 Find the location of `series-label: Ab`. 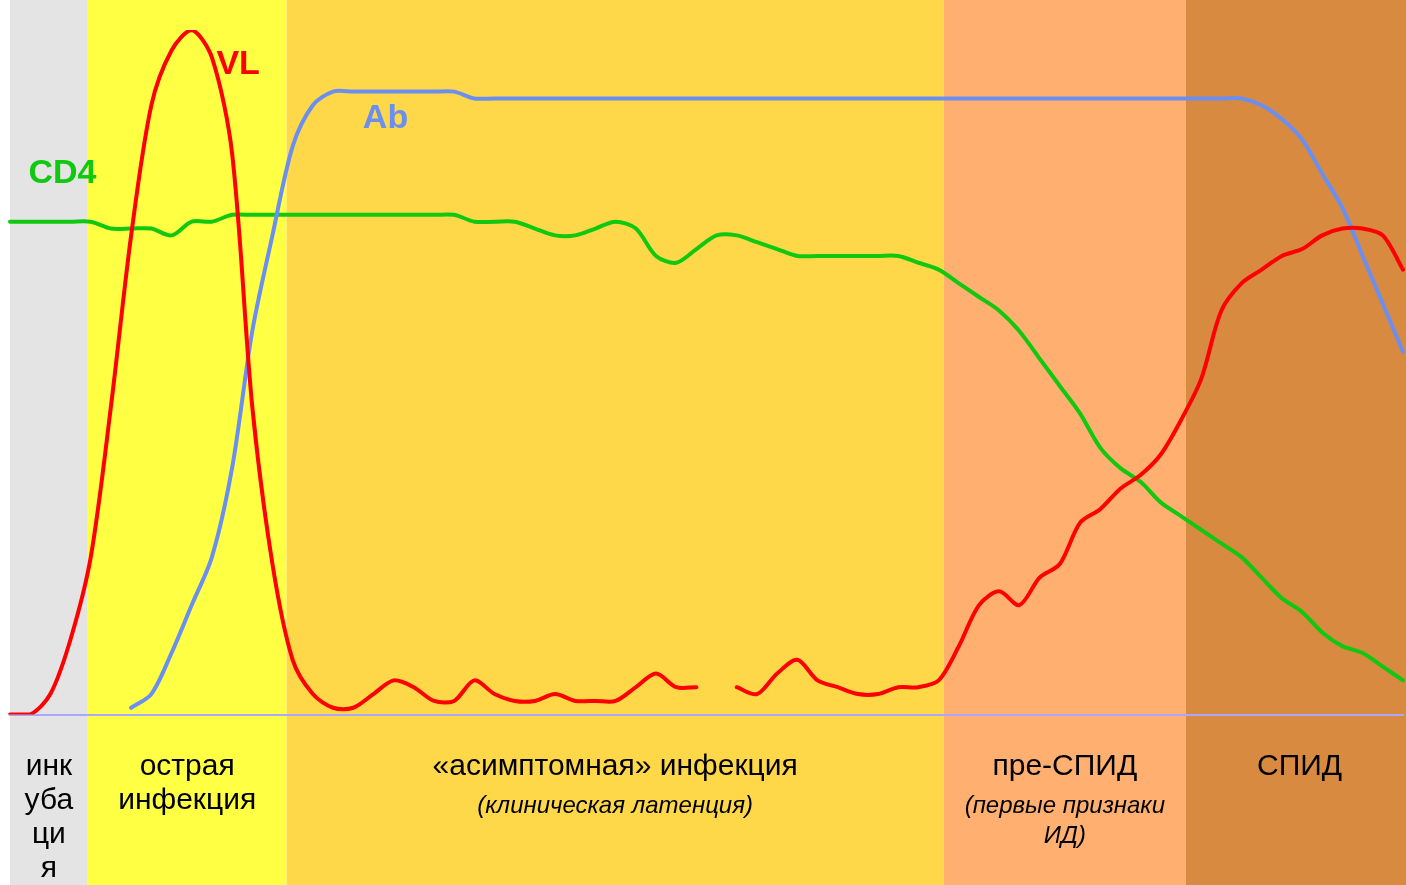

series-label: Ab is located at coordinates (385, 116).